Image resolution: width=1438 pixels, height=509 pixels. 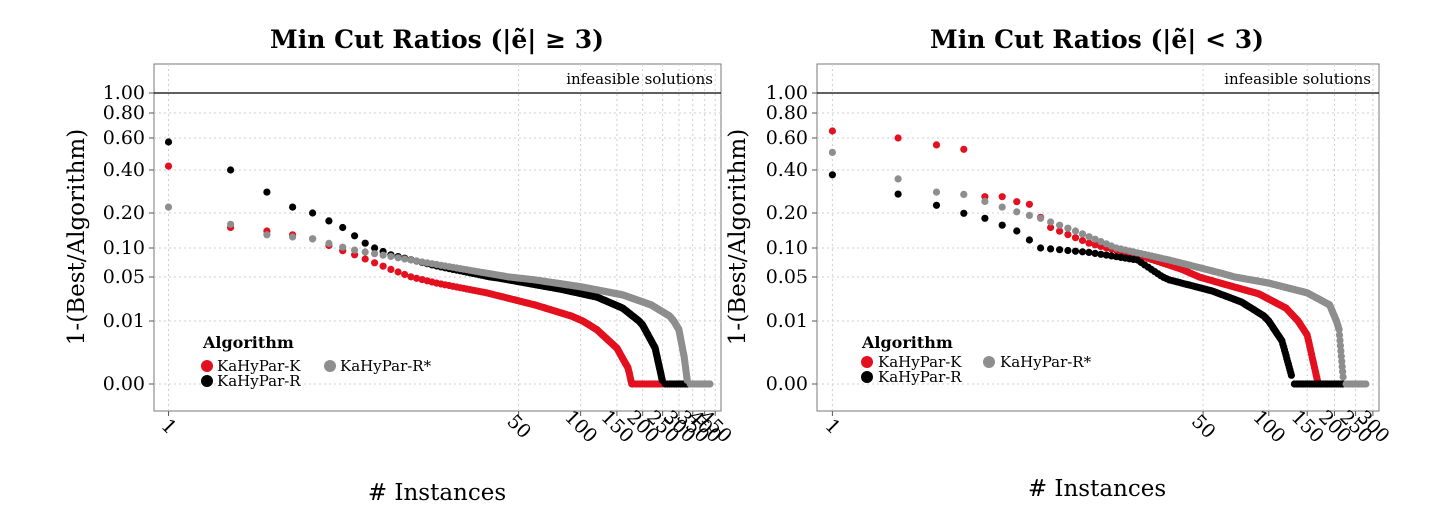 What do you see at coordinates (787, 138) in the screenshot?
I see `y-tick-label: 0.60` at bounding box center [787, 138].